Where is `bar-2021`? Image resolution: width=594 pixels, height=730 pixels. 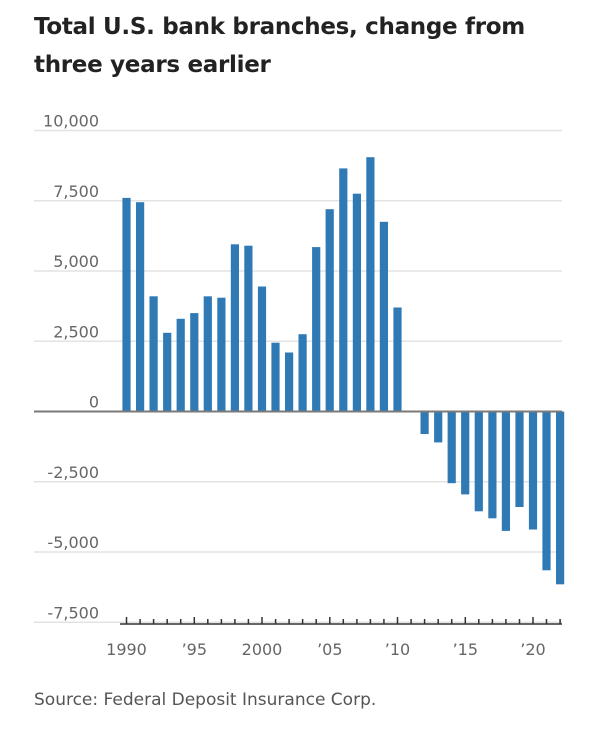
bar-2021 is located at coordinates (546, 491).